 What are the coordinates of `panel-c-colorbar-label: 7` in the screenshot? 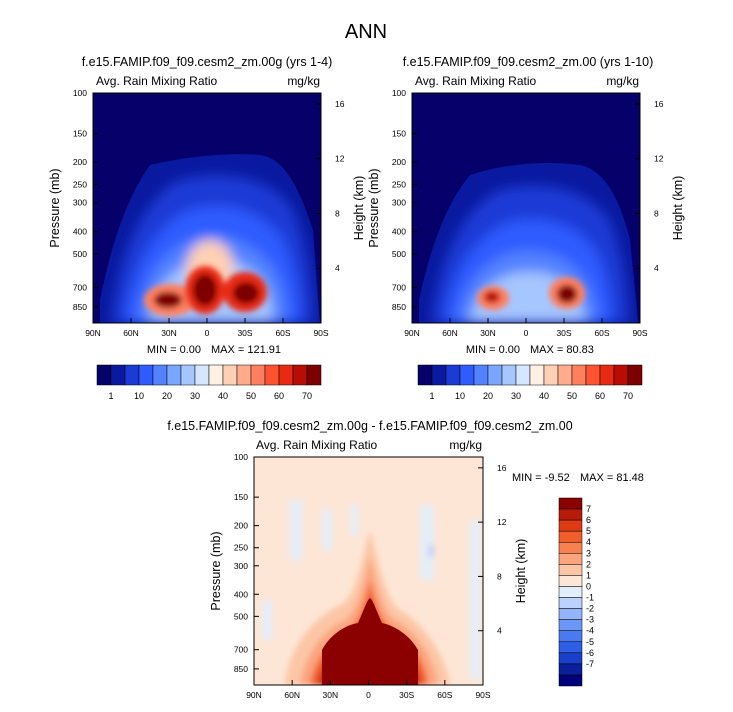 It's located at (588, 509).